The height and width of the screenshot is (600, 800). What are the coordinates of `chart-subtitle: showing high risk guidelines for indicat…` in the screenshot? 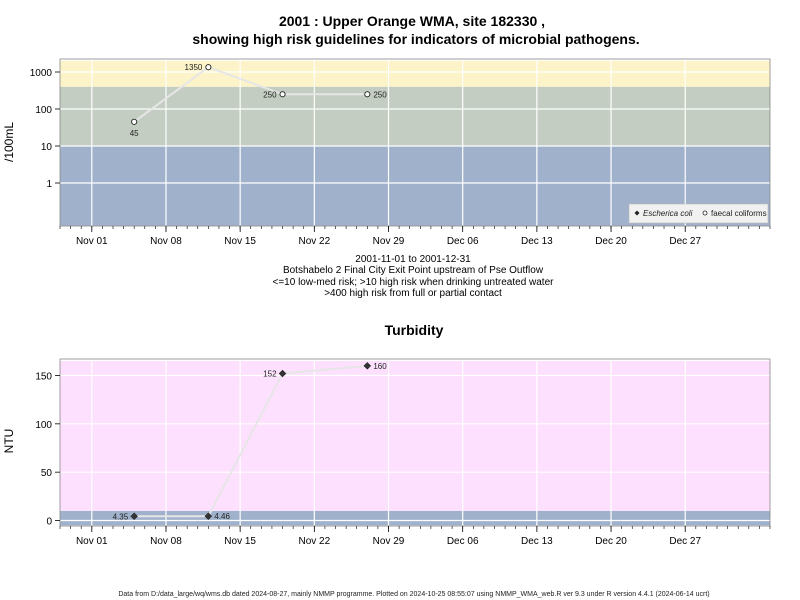 It's located at (415, 39).